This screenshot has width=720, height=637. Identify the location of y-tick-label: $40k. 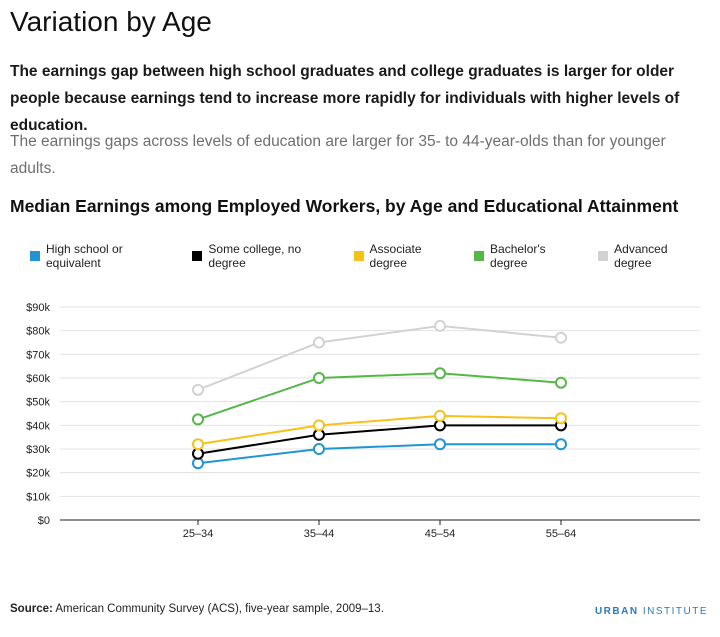
(38, 426).